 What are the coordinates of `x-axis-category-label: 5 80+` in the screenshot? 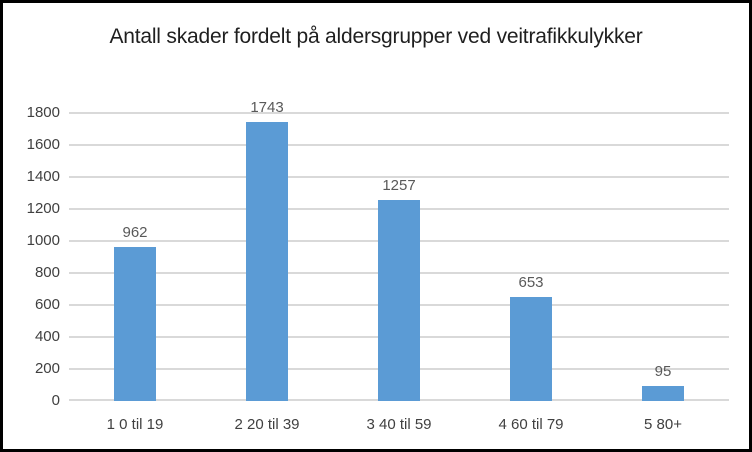 It's located at (663, 424).